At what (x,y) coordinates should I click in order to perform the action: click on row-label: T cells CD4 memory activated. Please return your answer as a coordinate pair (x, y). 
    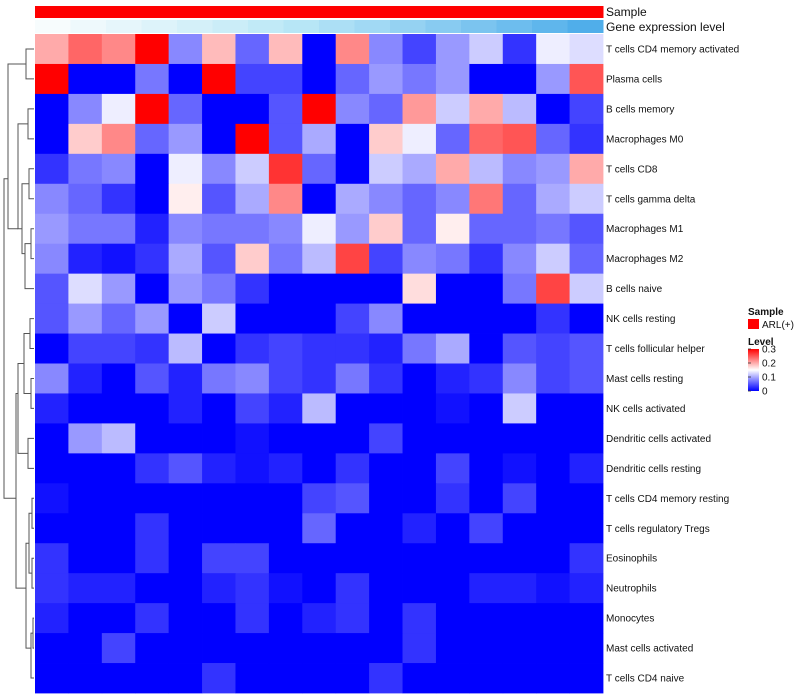
    Looking at the image, I should click on (672, 49).